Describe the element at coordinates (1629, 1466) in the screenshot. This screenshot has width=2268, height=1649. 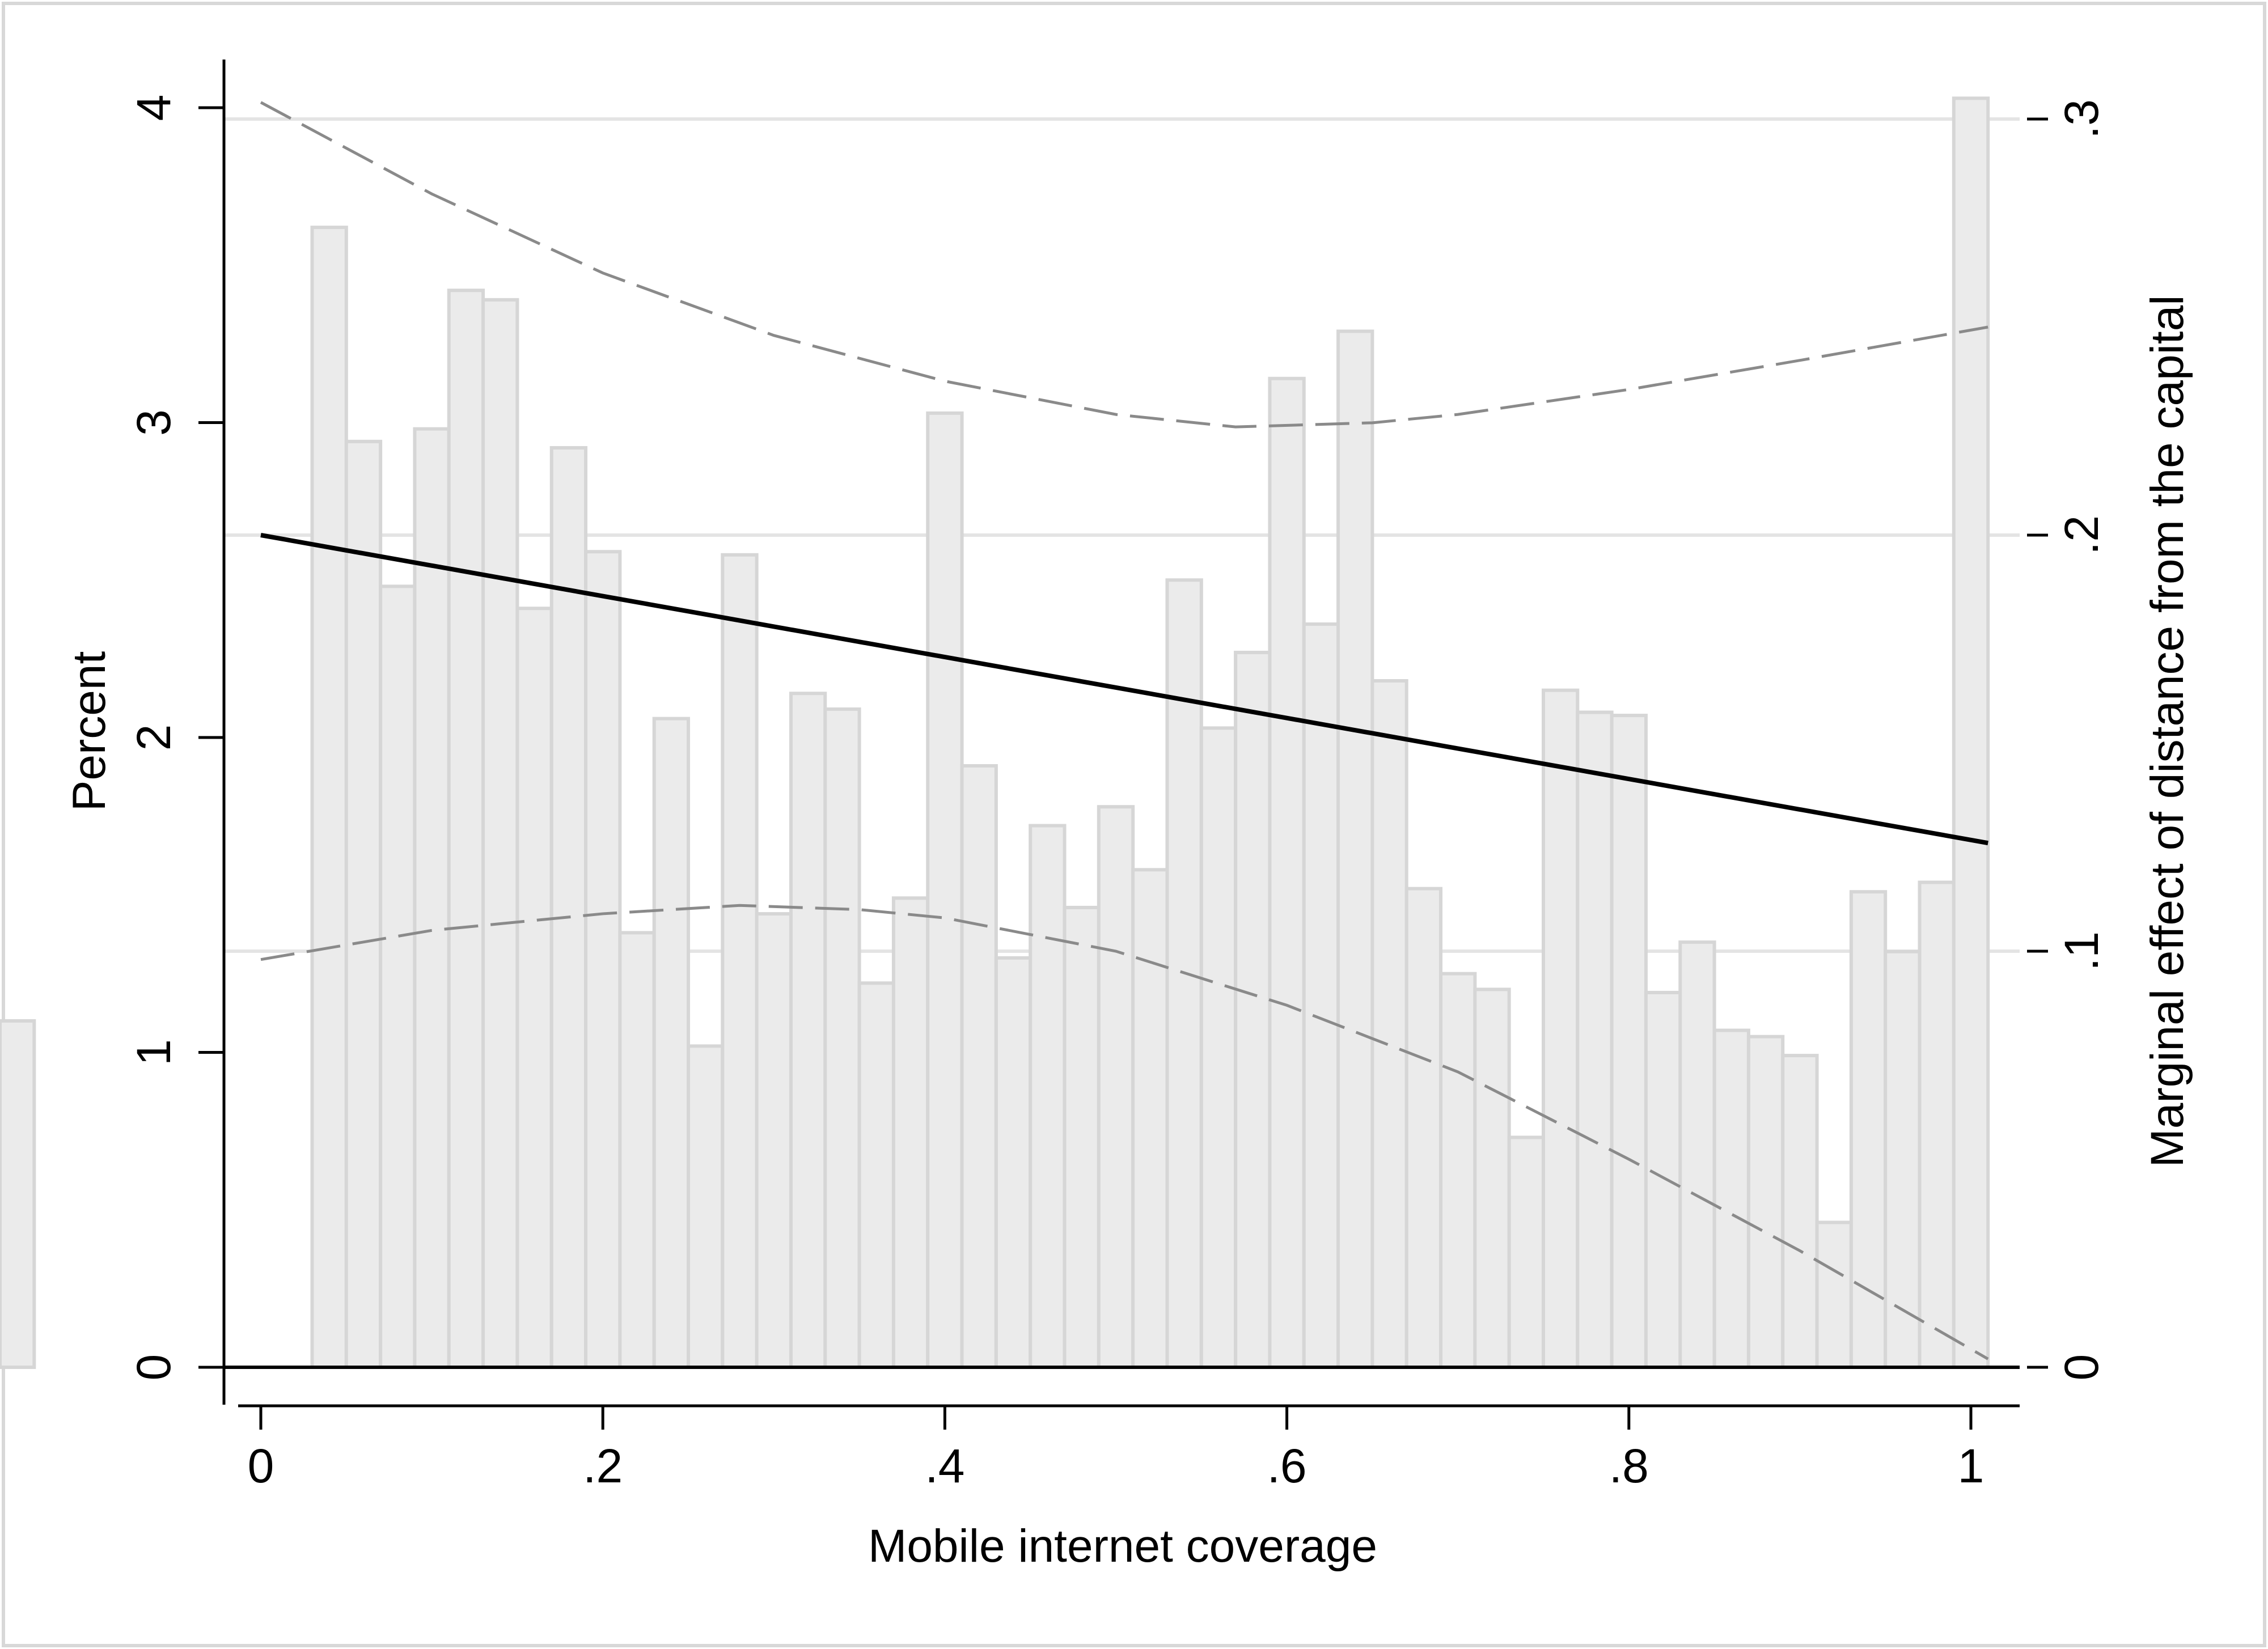
I see `x-tick-label: .8` at that location.